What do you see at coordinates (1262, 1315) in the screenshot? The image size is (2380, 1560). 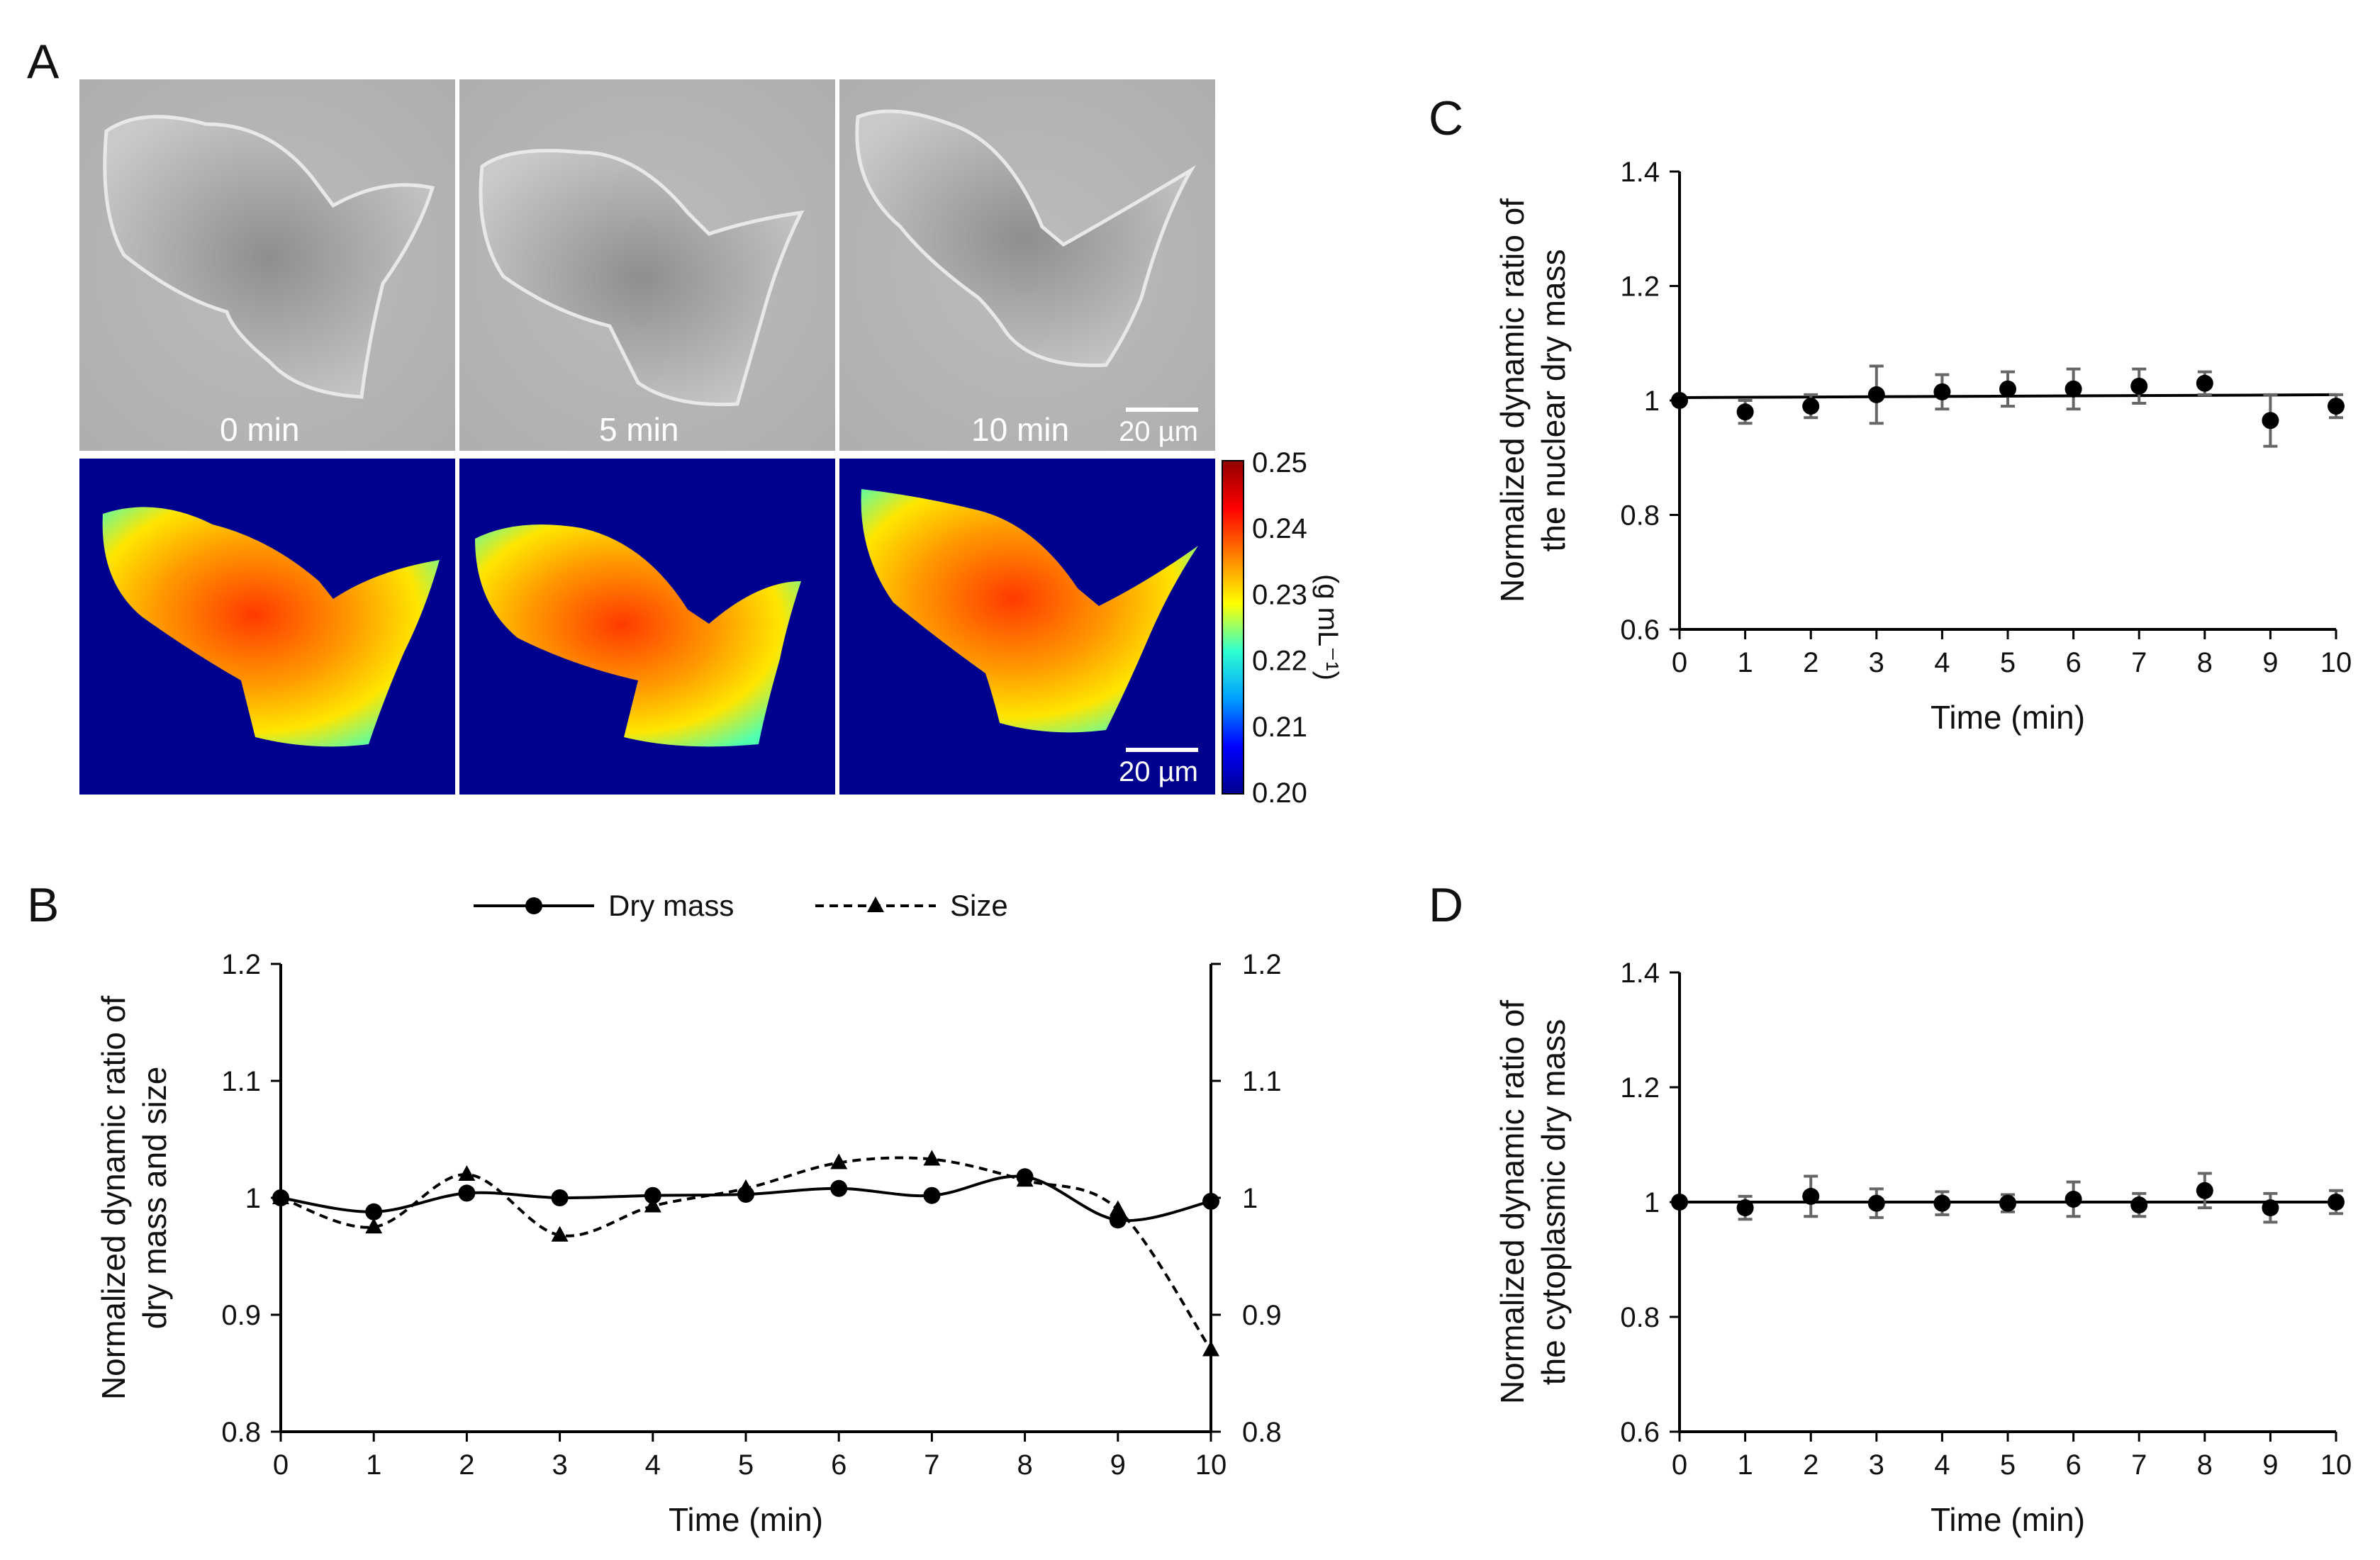 I see `y-tick-label-right: 0.9` at bounding box center [1262, 1315].